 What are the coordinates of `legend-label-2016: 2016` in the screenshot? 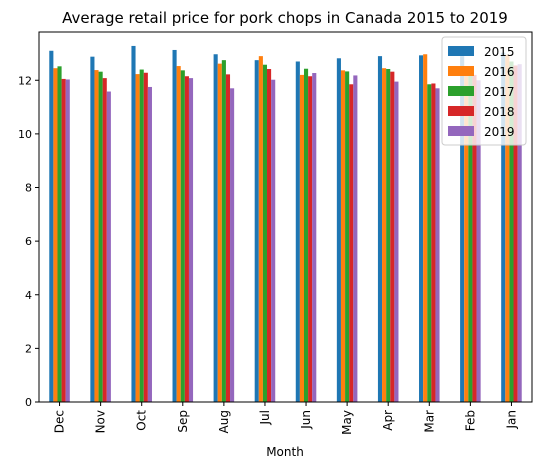 It's located at (499, 72).